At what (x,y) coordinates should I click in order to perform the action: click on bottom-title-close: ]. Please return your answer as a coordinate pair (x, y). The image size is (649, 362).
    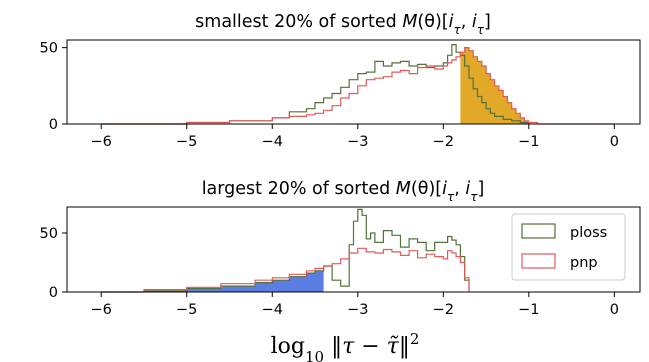
    Looking at the image, I should click on (480, 189).